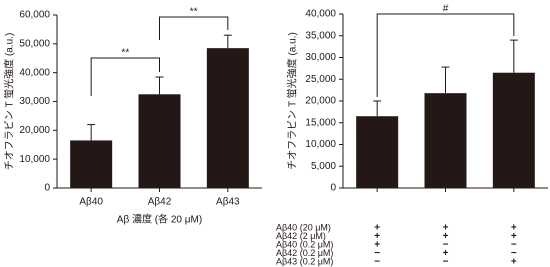 The height and width of the screenshot is (267, 550). What do you see at coordinates (304, 253) in the screenshot?
I see `condition-label: Aβ42 (0.2 μM)` at bounding box center [304, 253].